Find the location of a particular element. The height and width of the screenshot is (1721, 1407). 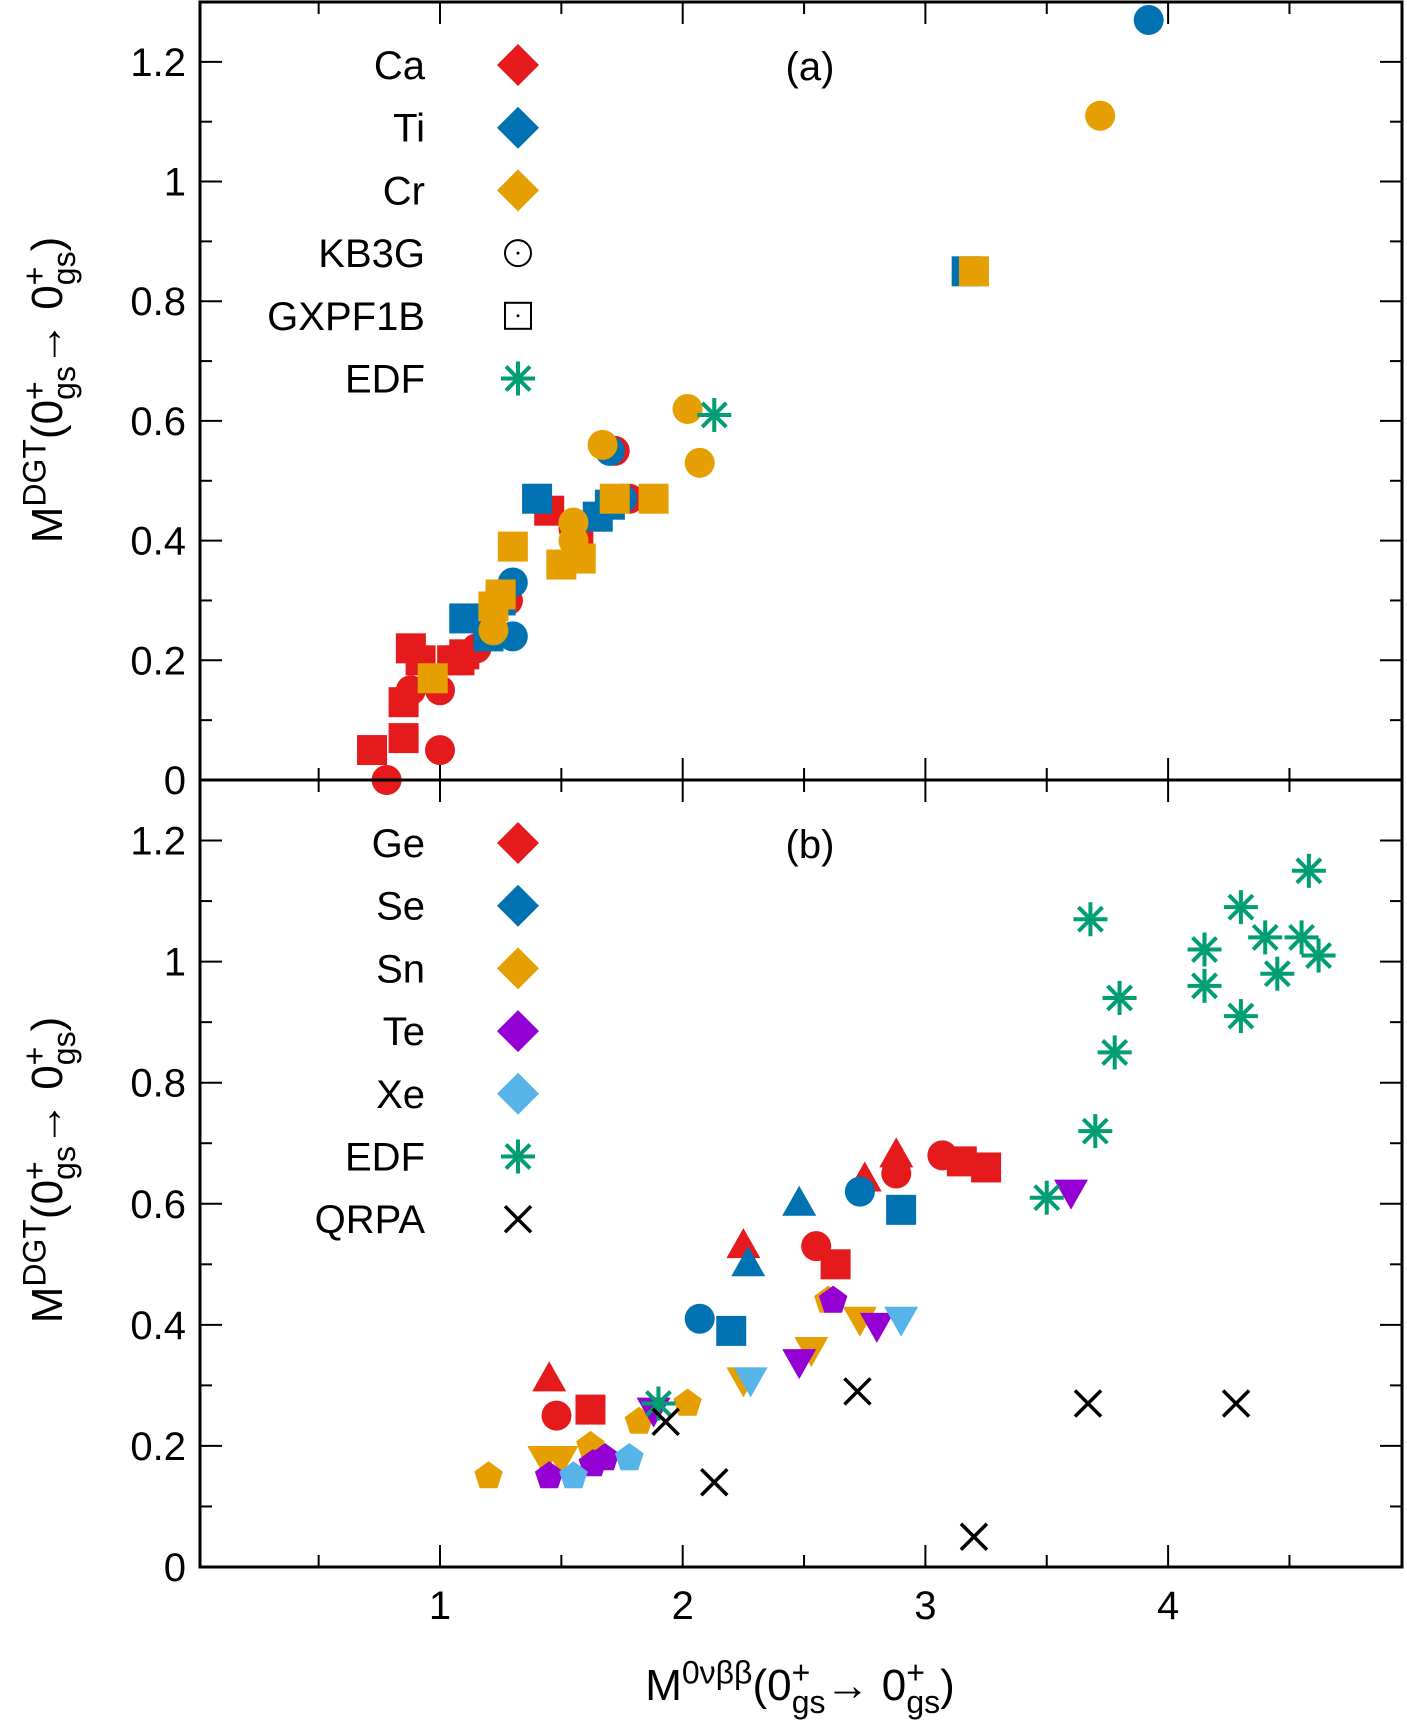

x-tick-label: 2 is located at coordinates (683, 1606).